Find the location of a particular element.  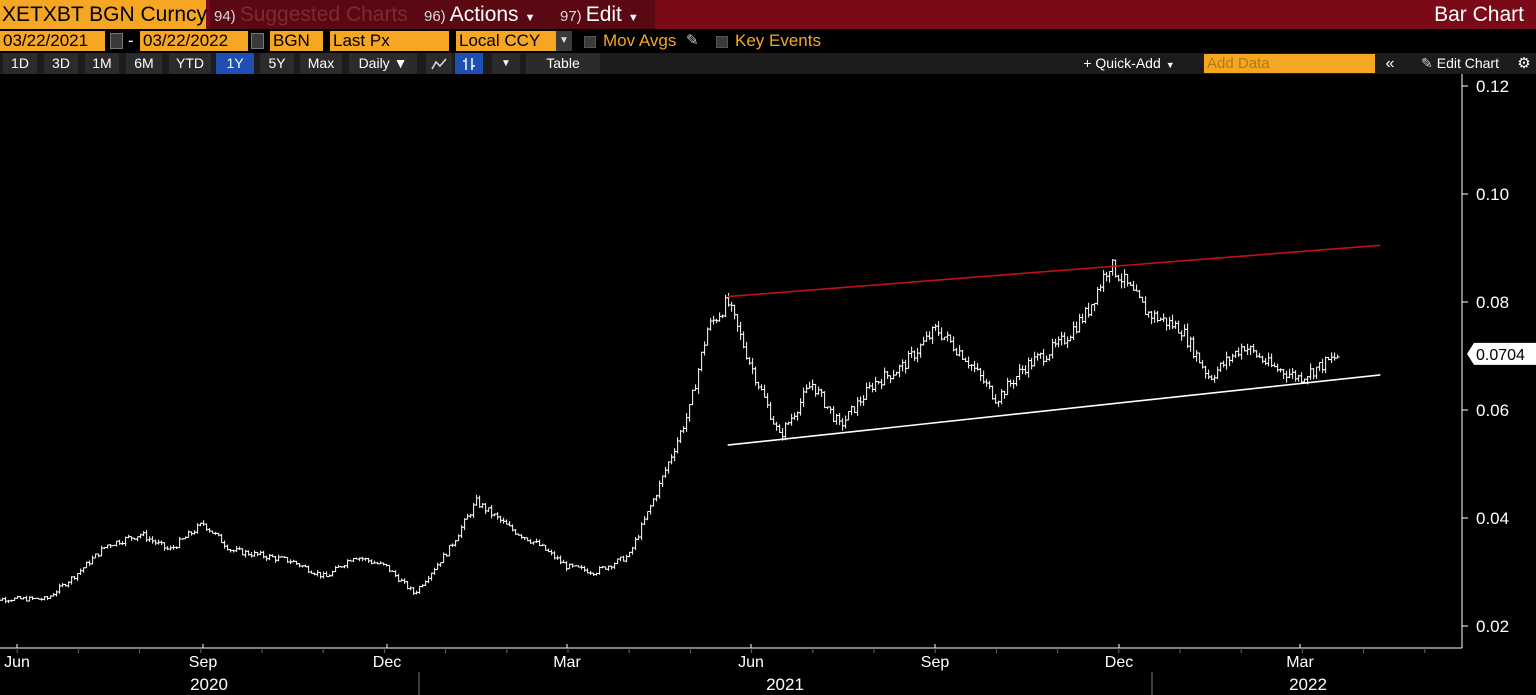

period-1y-button: 1Y is located at coordinates (235, 63).